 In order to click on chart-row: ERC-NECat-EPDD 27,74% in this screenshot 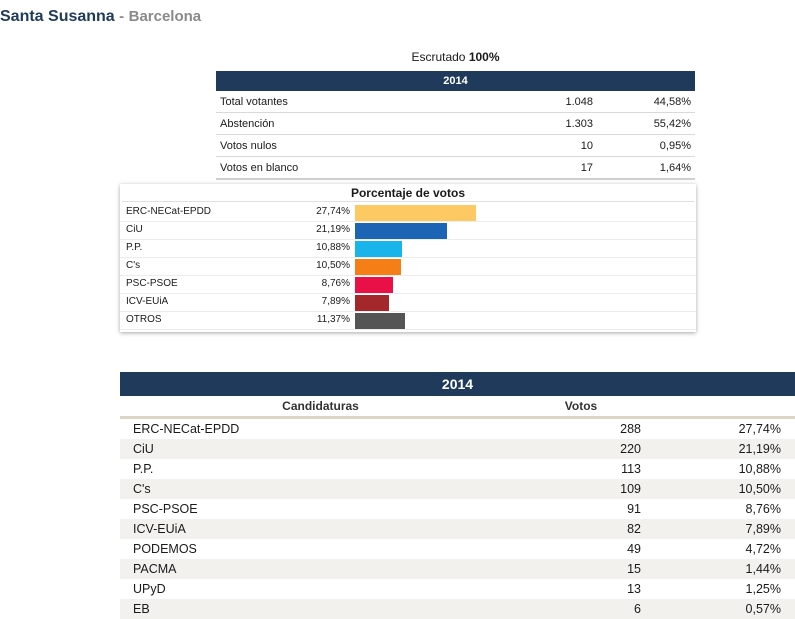, I will do `click(408, 212)`.